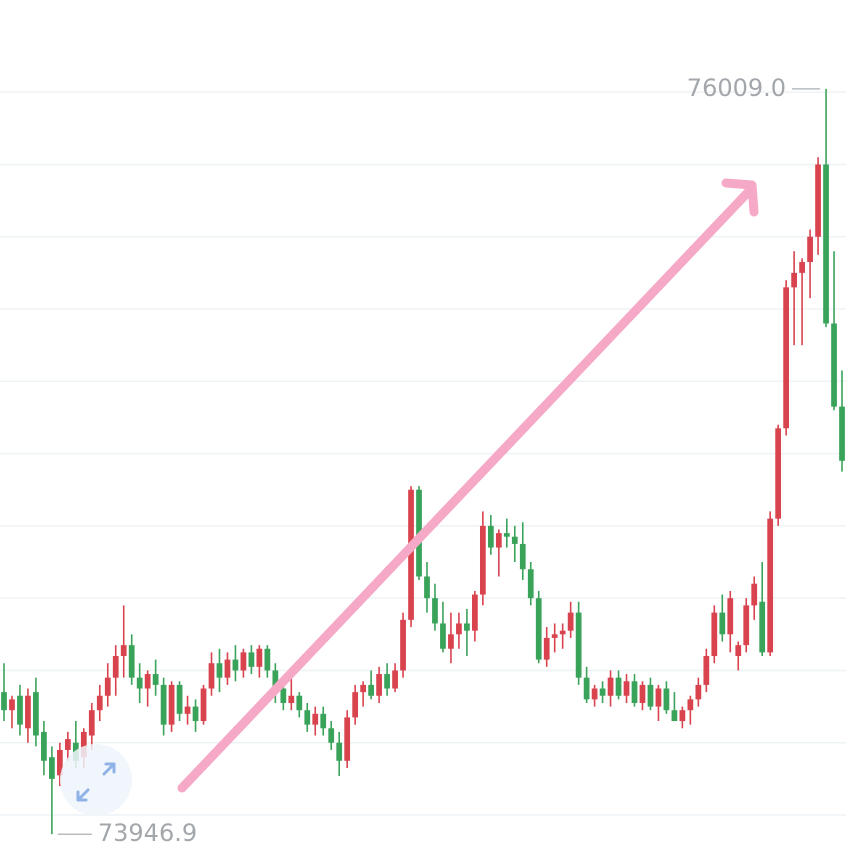 This screenshot has width=846, height=862. What do you see at coordinates (740, 197) in the screenshot?
I see `arrow-head` at bounding box center [740, 197].